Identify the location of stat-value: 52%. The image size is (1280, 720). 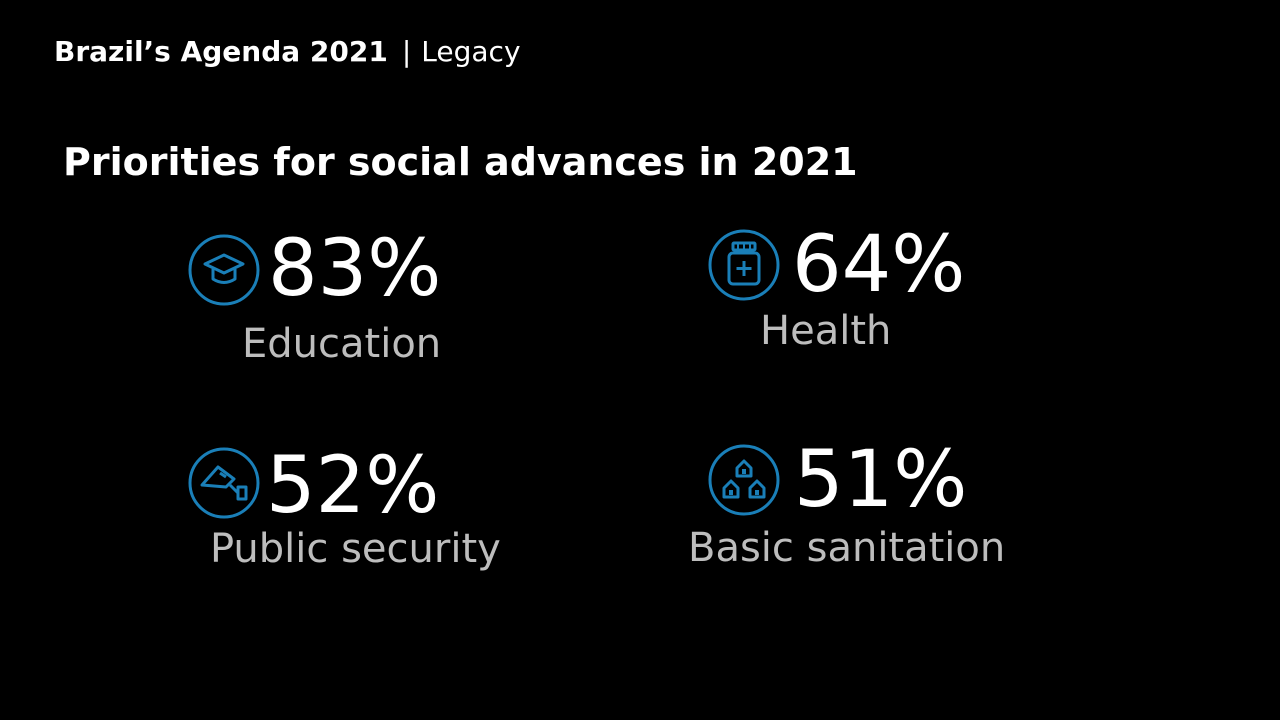
(353, 486).